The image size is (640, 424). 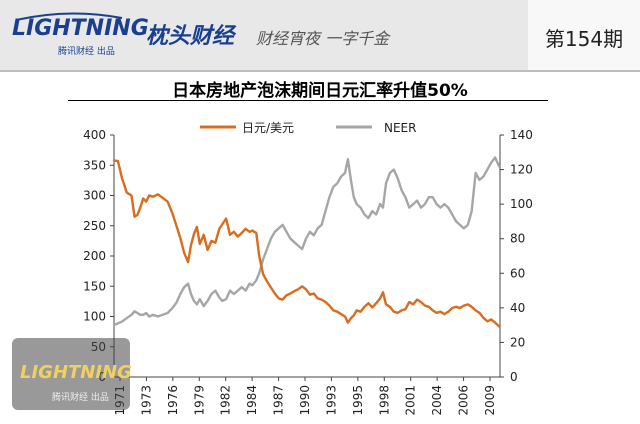 I want to click on logo-text: LIGHTNING, so click(x=80, y=28).